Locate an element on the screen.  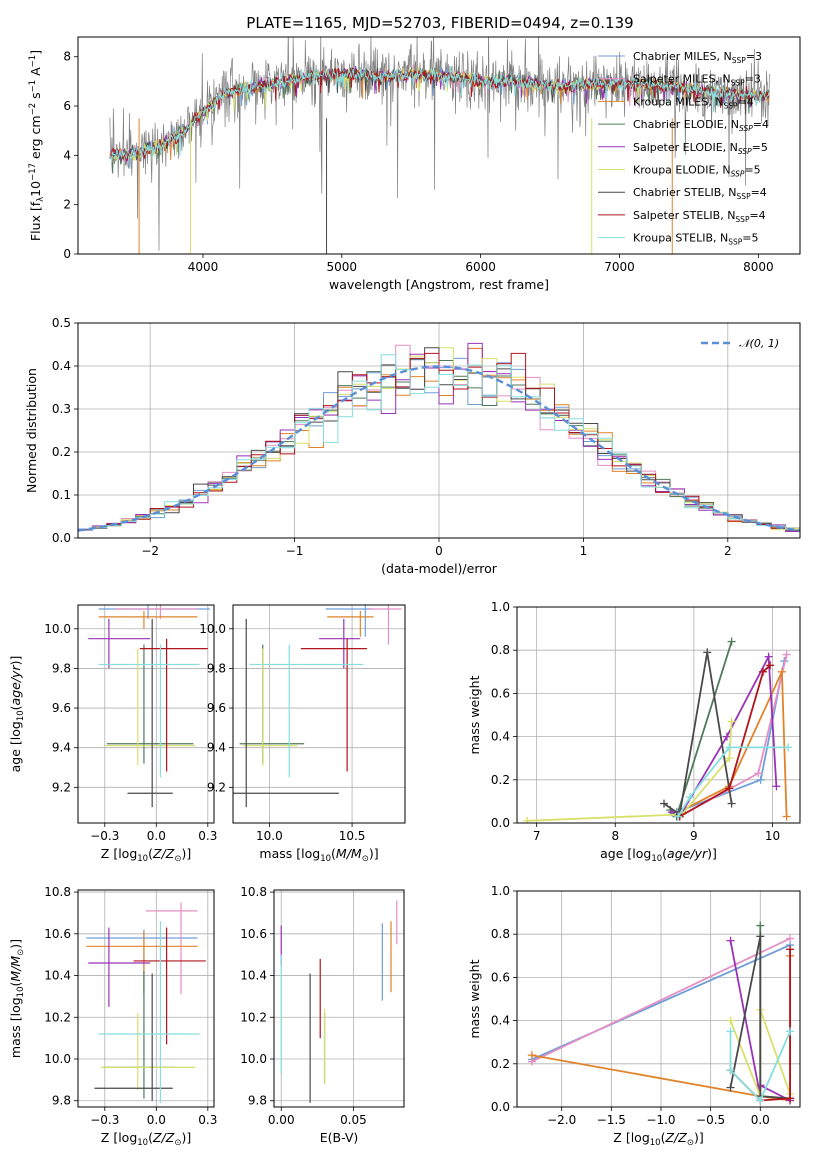
panel-mass-EBV: 0.00 0.05 9.8 10.0 10.2 10.4 10.6 10.8 E(B-V) is located at coordinates (322, 1015).